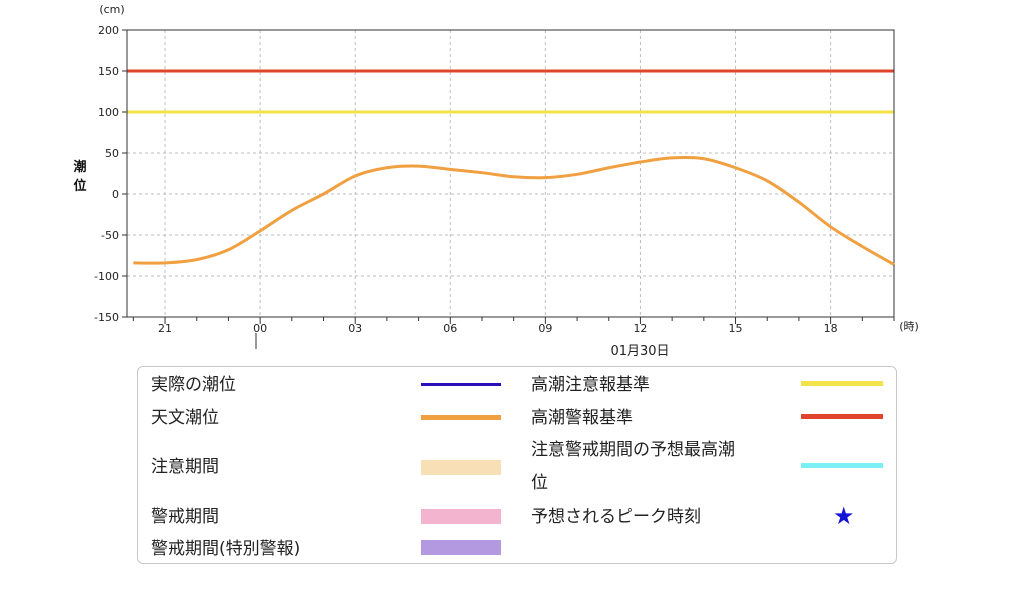  Describe the element at coordinates (193, 385) in the screenshot. I see `legend-label-actual-tide: 実際の潮位` at that location.